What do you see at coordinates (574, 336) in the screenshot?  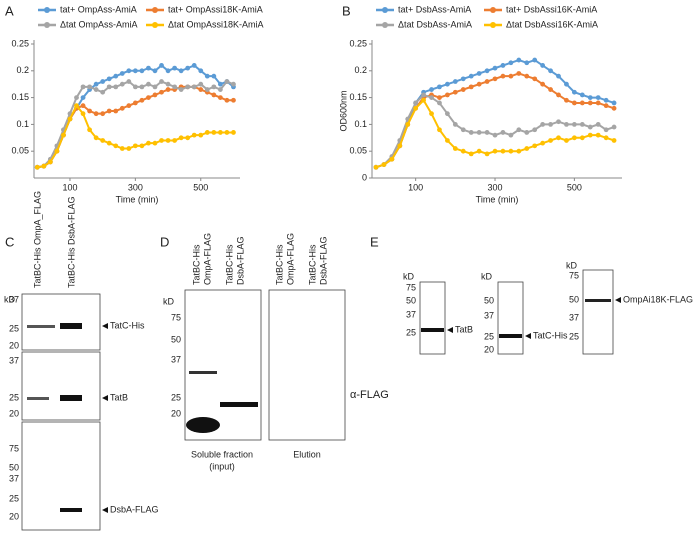 I see `marker: 25` at bounding box center [574, 336].